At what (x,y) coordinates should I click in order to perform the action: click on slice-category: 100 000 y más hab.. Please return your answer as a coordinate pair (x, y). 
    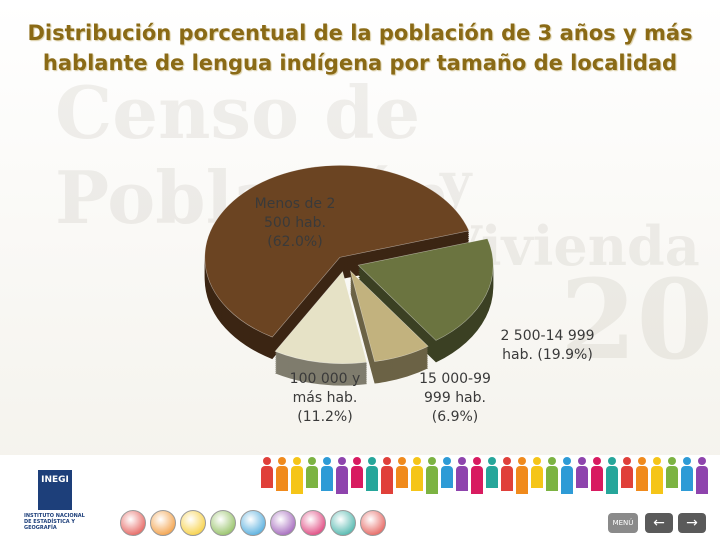
    Looking at the image, I should click on (325, 388).